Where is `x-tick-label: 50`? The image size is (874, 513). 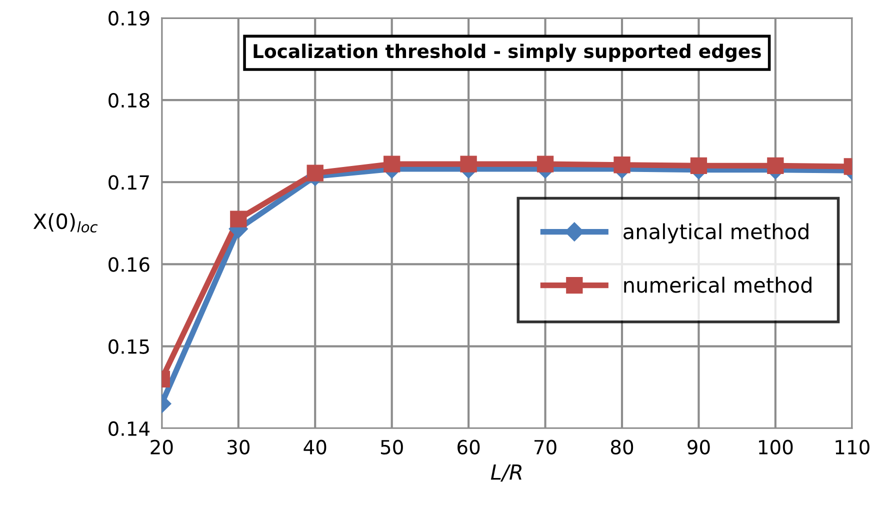
x-tick-label: 50 is located at coordinates (391, 447).